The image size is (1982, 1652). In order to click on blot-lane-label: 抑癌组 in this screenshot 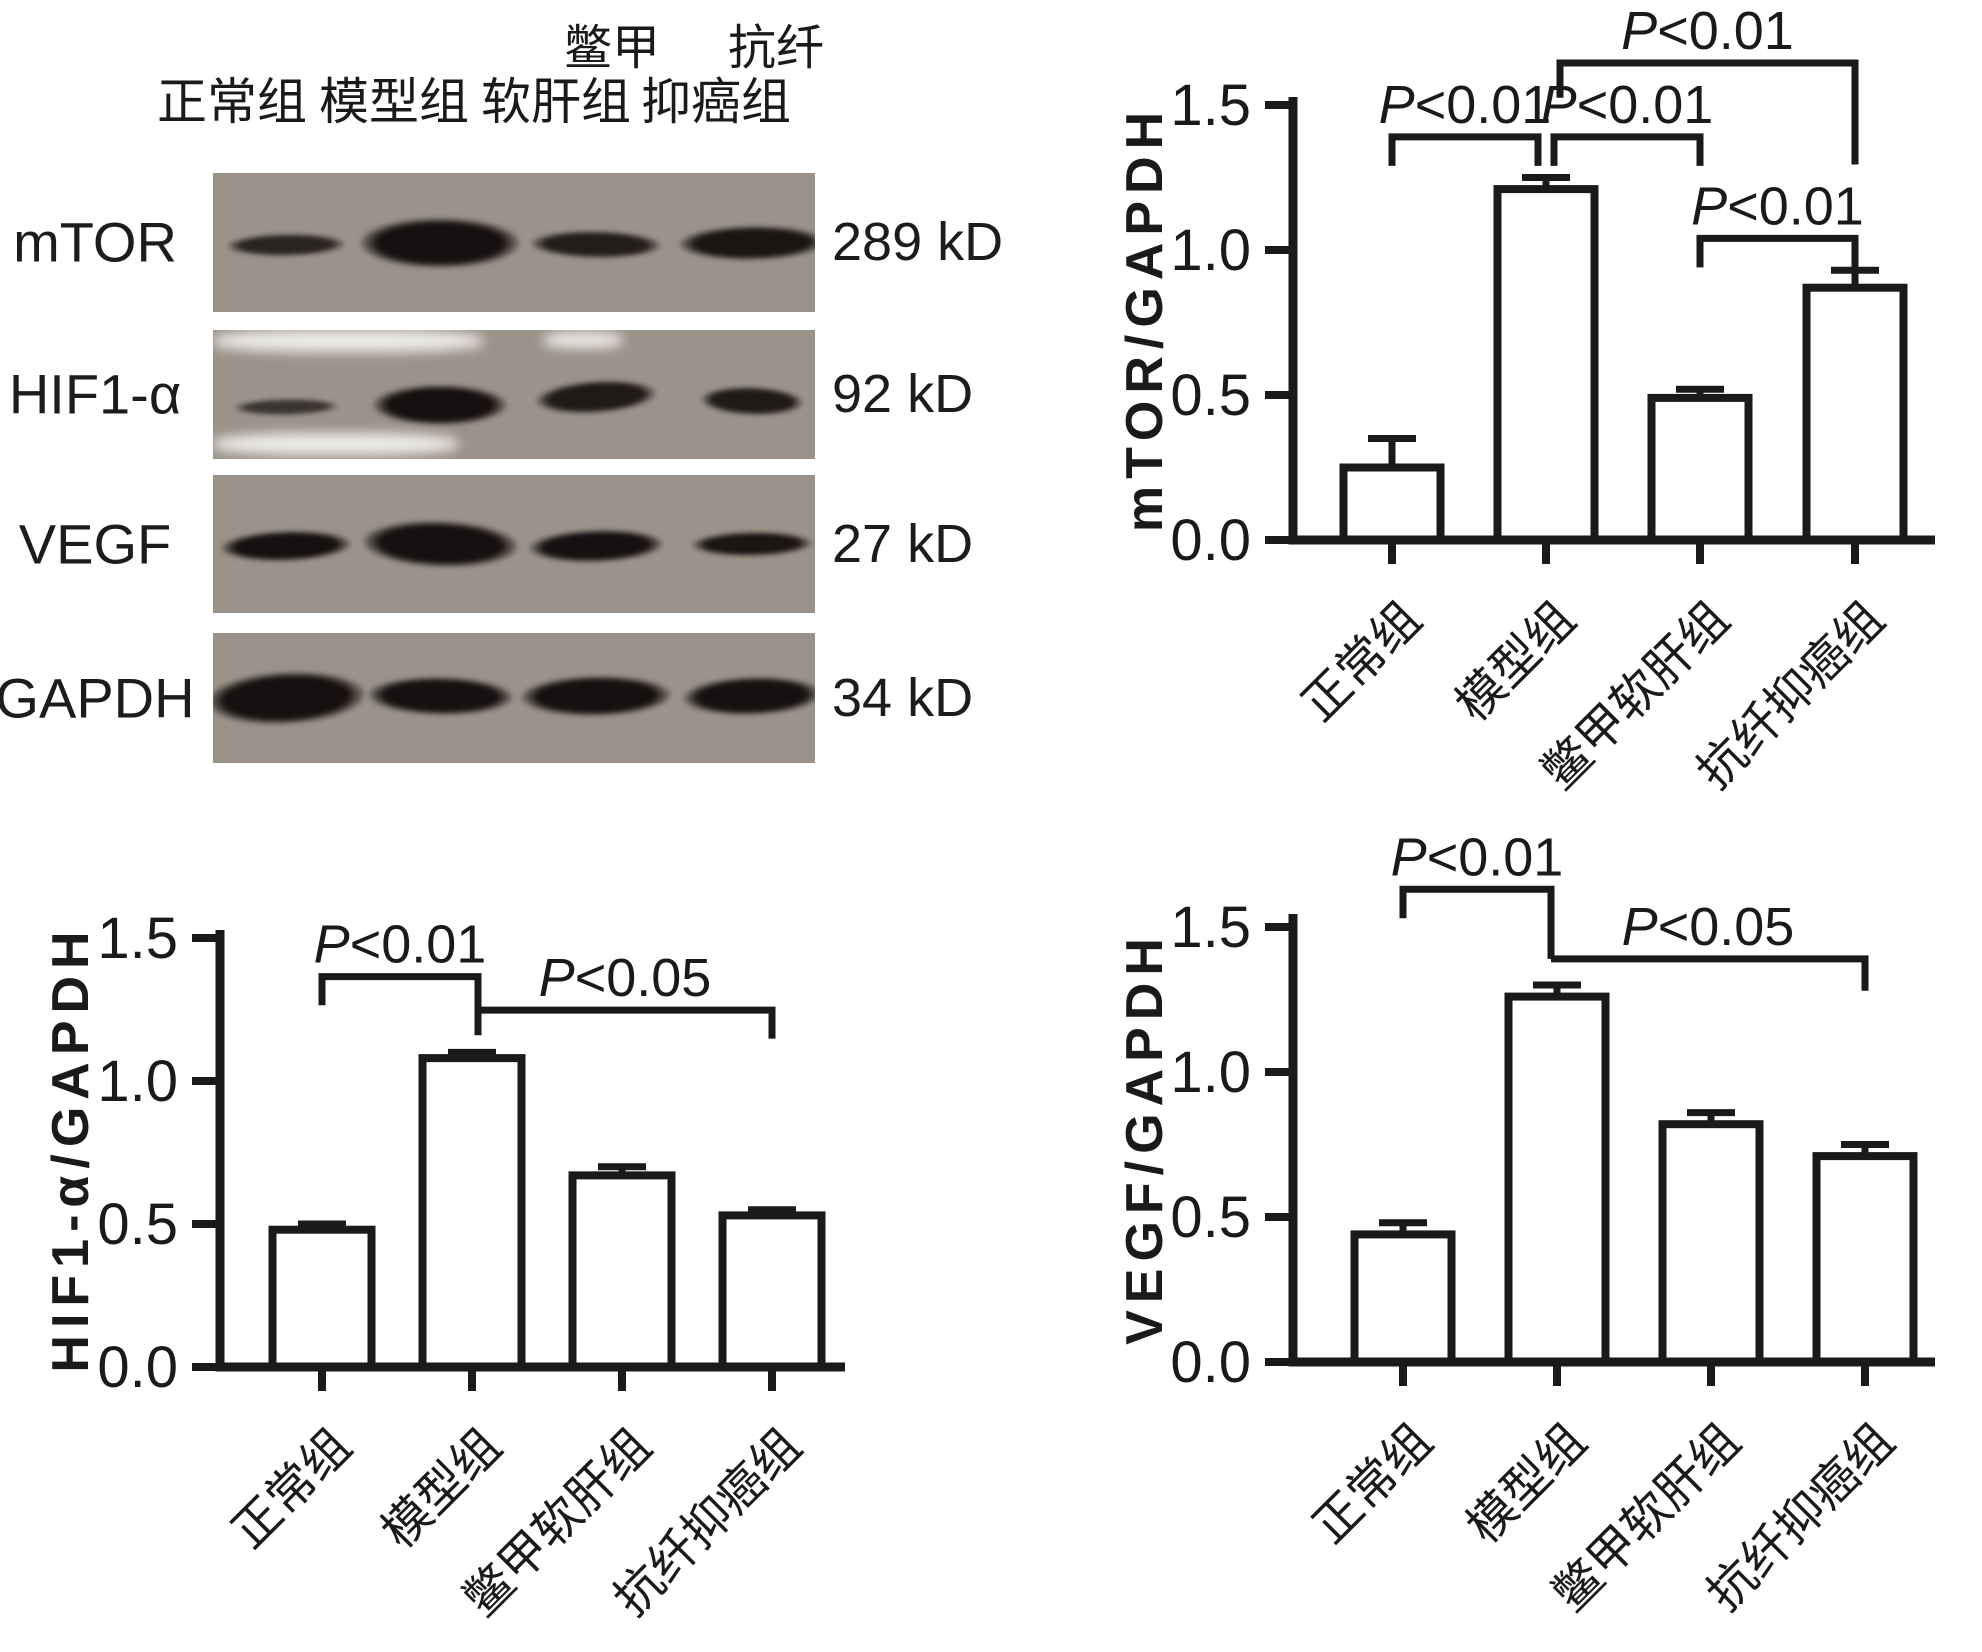, I will do `click(716, 102)`.